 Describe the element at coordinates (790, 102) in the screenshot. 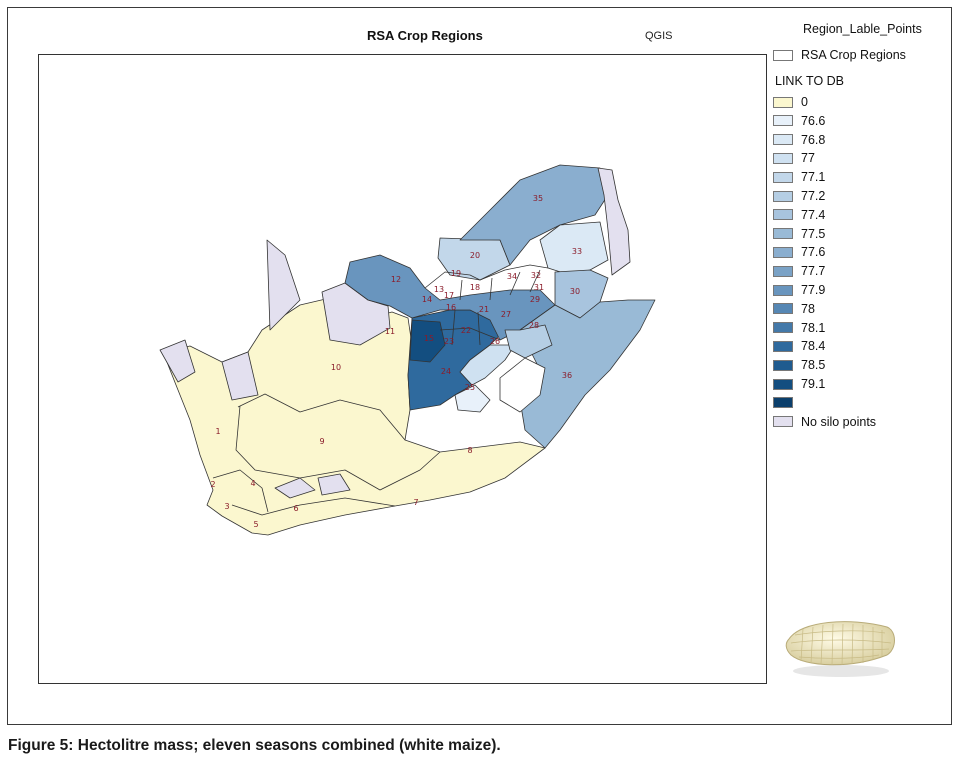

I see `legend-class-0: 0` at that location.